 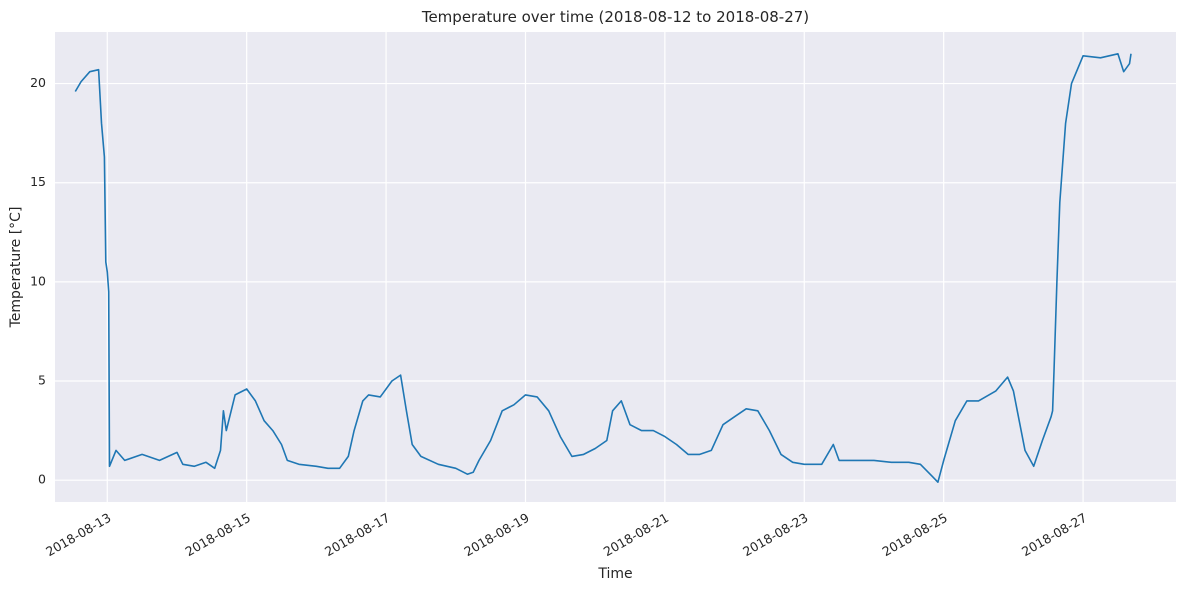 What do you see at coordinates (16, 268) in the screenshot?
I see `y-axis-label: Temperature [°C]` at bounding box center [16, 268].